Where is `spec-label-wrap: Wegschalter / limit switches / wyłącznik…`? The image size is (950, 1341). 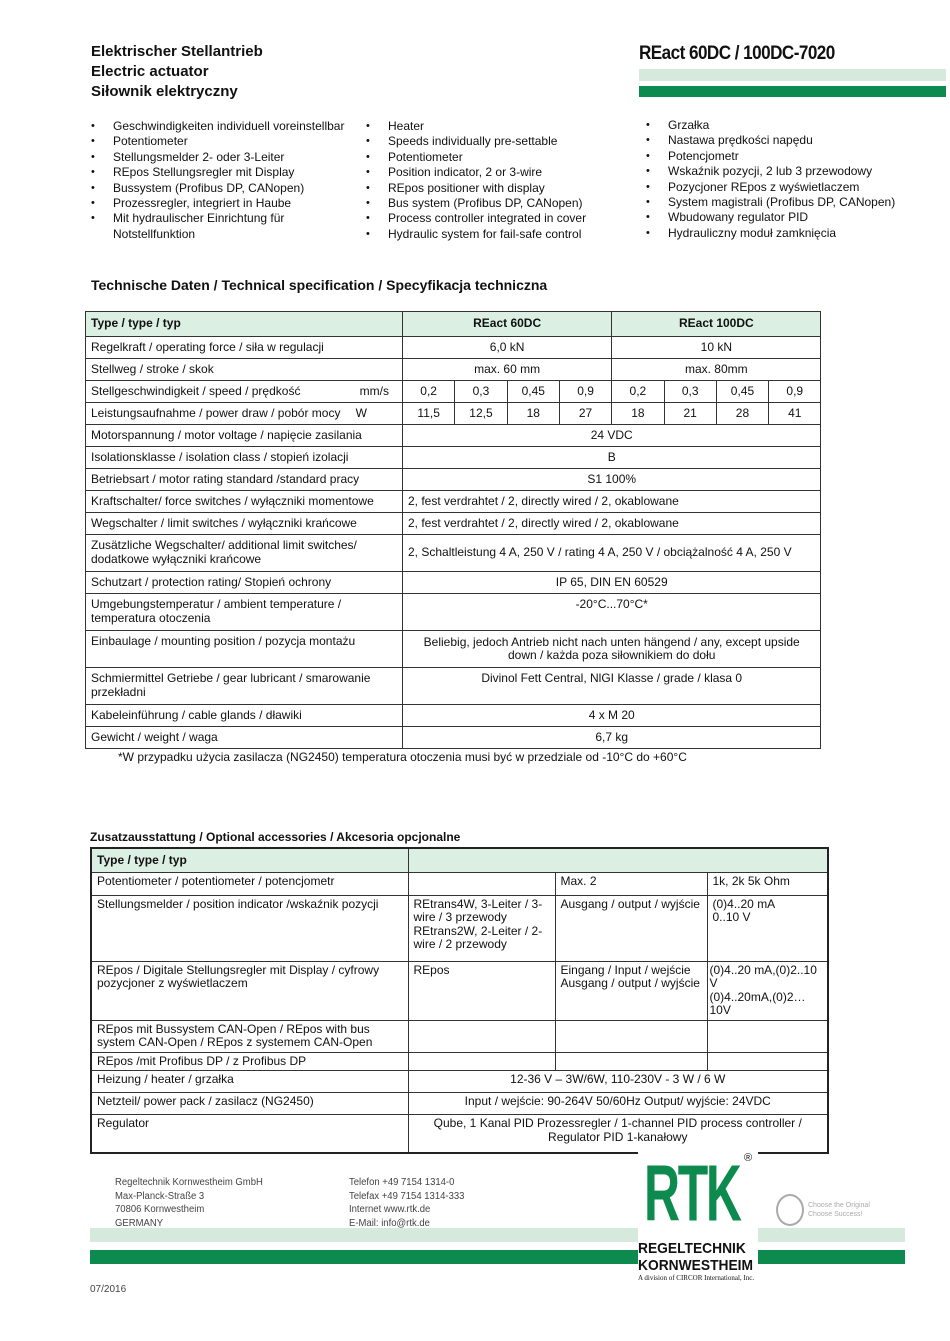
spec-label-wrap: Wegschalter / limit switches / wyłącznik… is located at coordinates (244, 523).